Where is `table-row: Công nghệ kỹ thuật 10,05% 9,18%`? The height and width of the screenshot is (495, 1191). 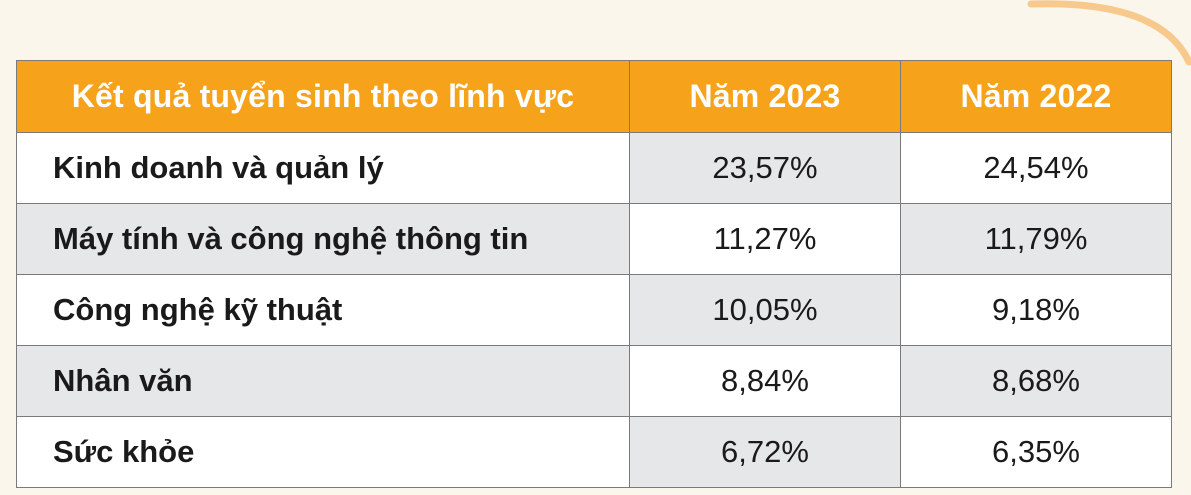 table-row: Công nghệ kỹ thuật 10,05% 9,18% is located at coordinates (594, 310).